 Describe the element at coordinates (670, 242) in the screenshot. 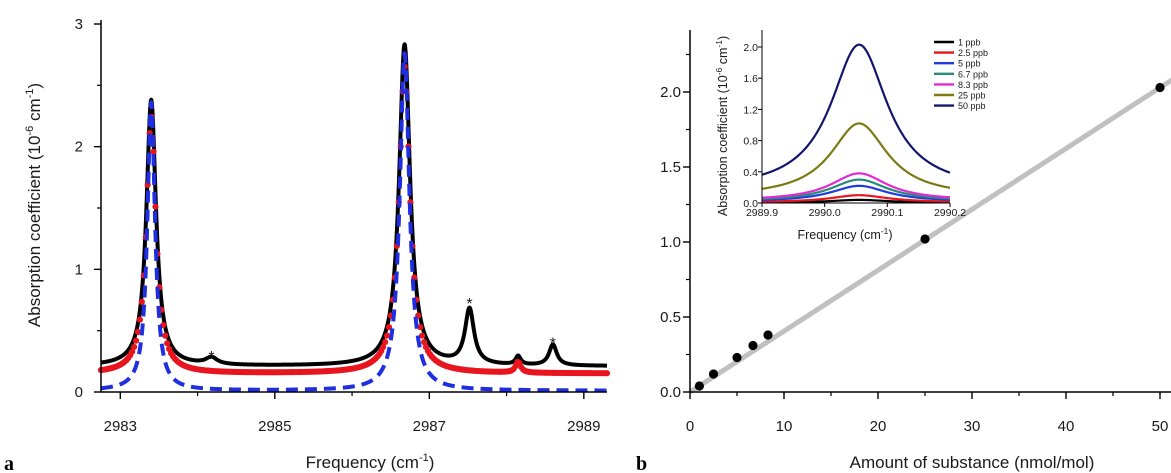

I see `panel-b-y-tick-label: 1.0` at that location.